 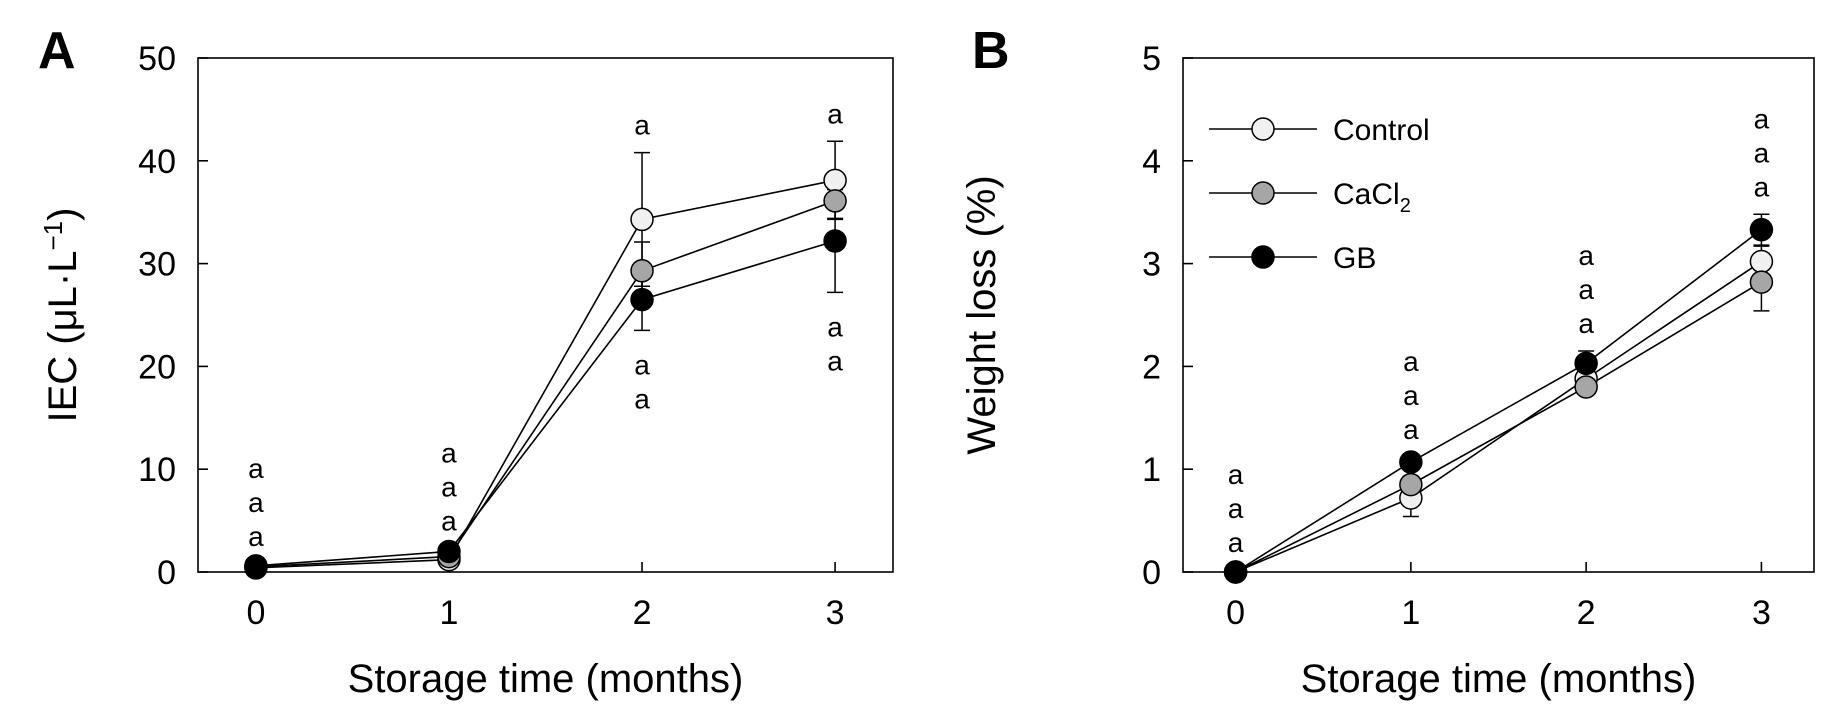 I want to click on series-line-cacl2, so click(x=1498, y=427).